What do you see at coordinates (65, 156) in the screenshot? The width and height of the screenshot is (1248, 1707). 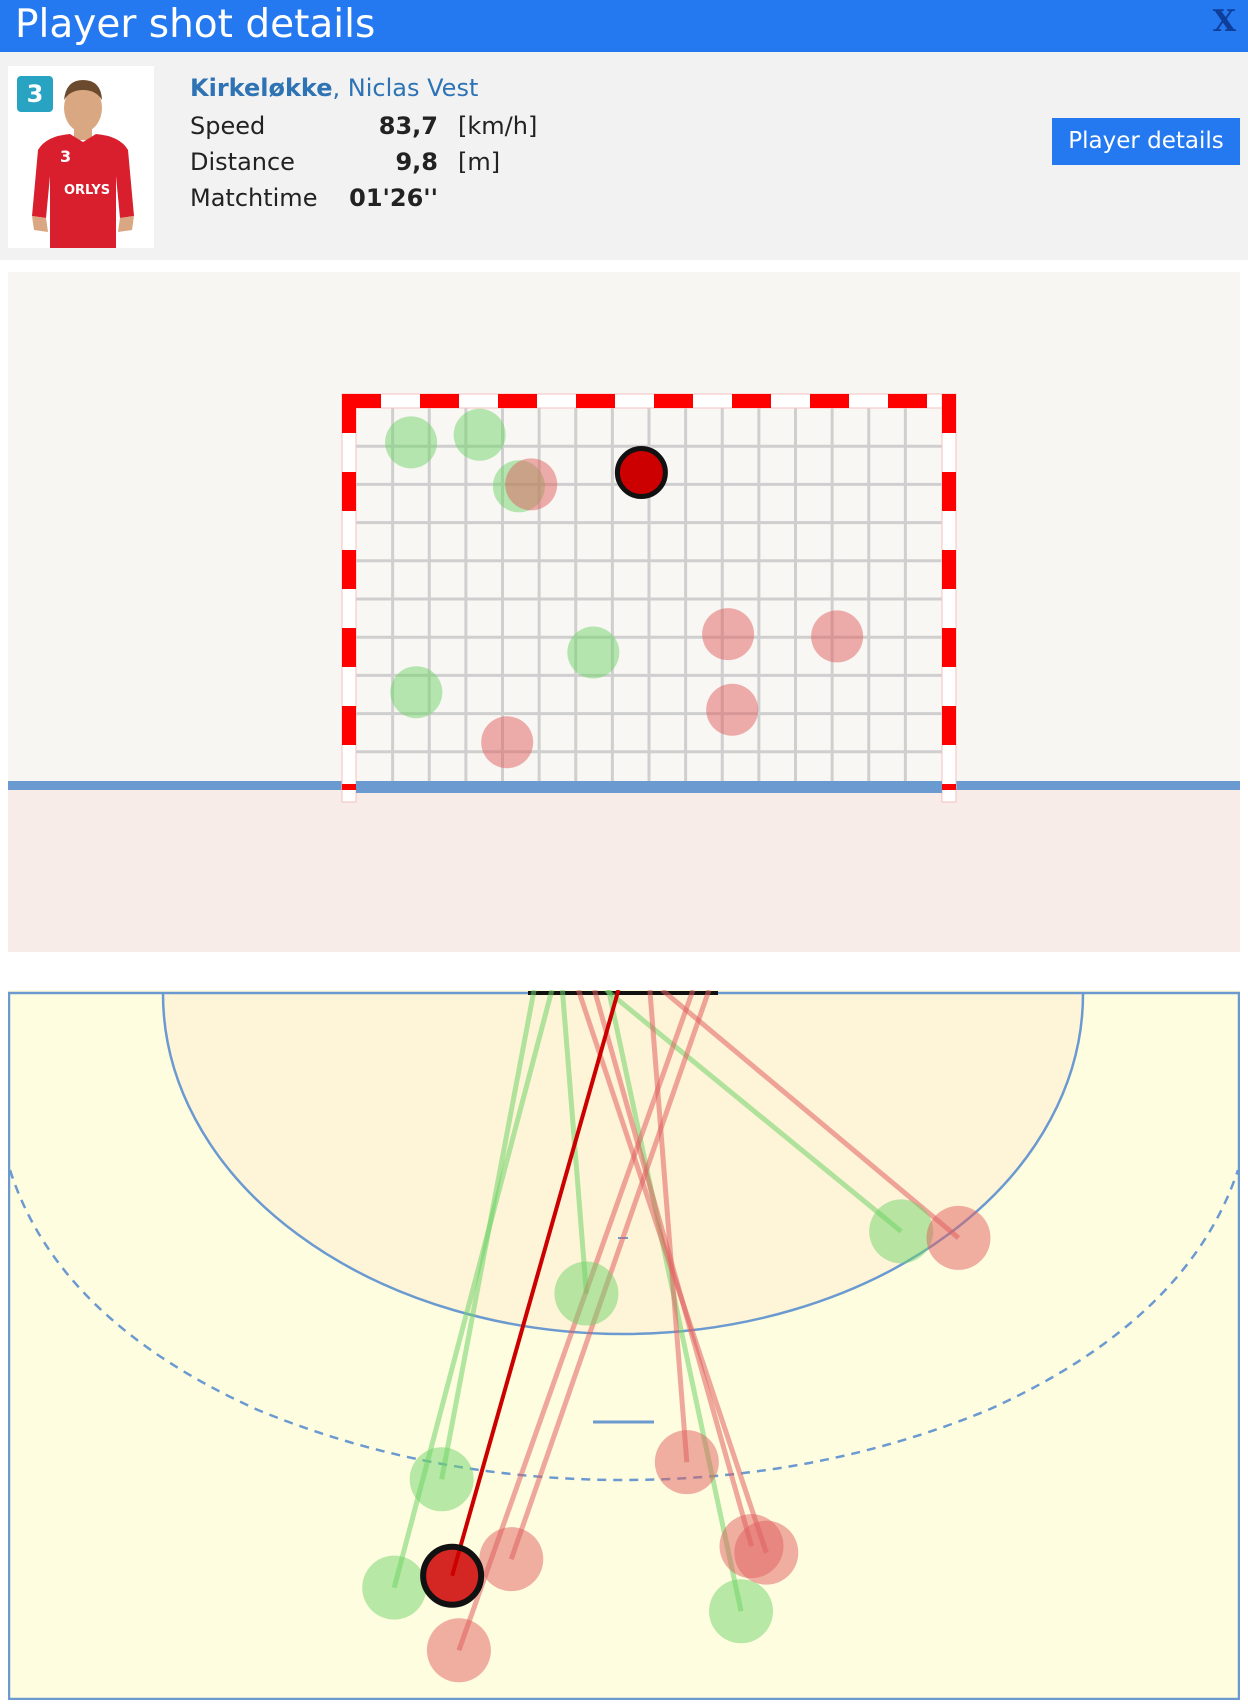 I see `svg-text: 3` at bounding box center [65, 156].